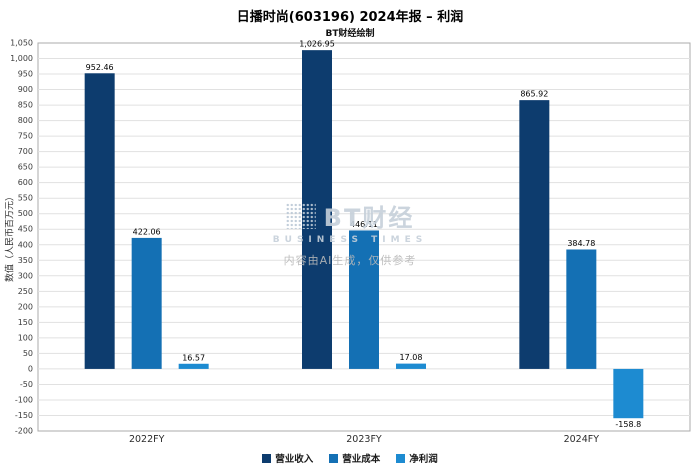 Image resolution: width=700 pixels, height=467 pixels. I want to click on legend: 营业收入 营业成本 净利润, so click(350, 458).